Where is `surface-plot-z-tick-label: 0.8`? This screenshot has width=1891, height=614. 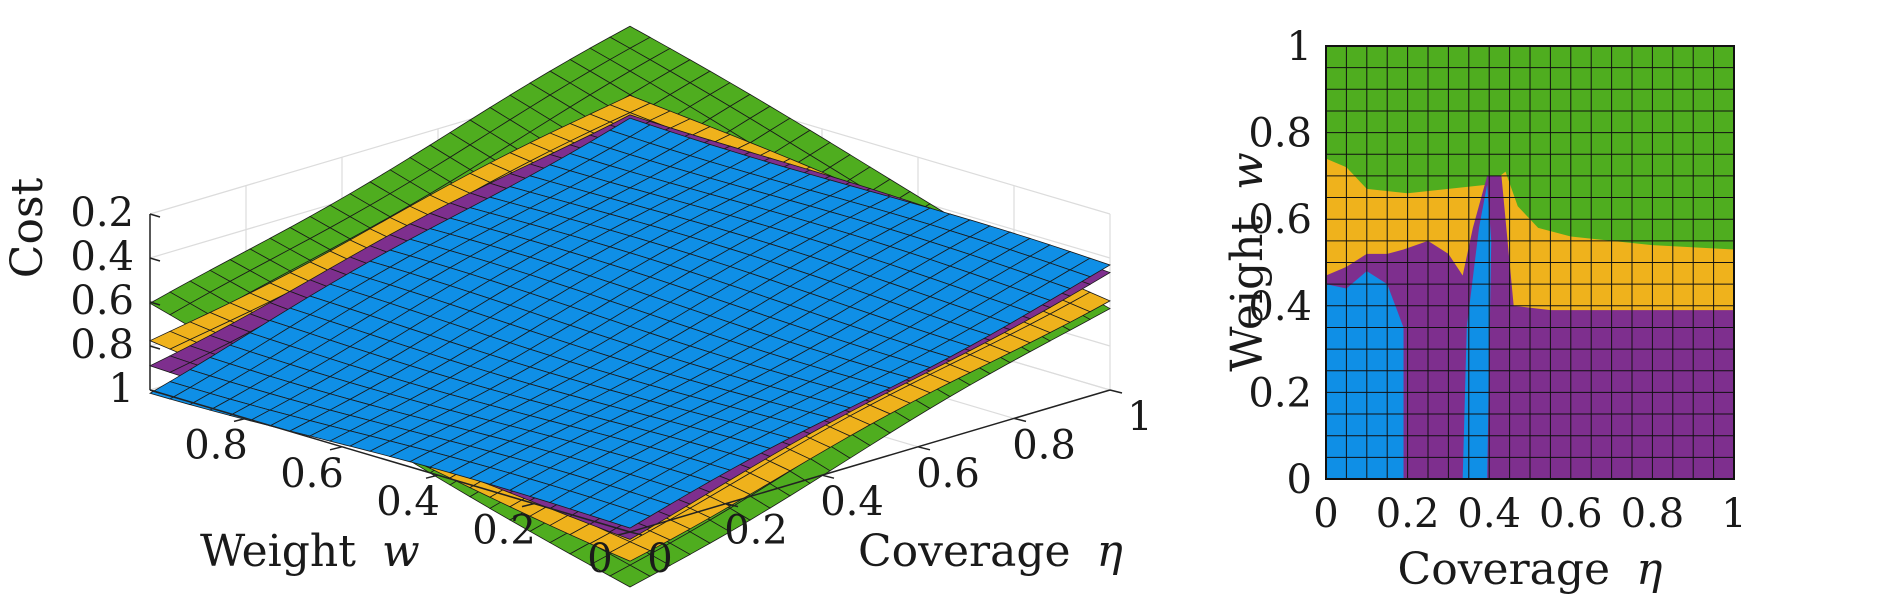 surface-plot-z-tick-label: 0.8 is located at coordinates (102, 345).